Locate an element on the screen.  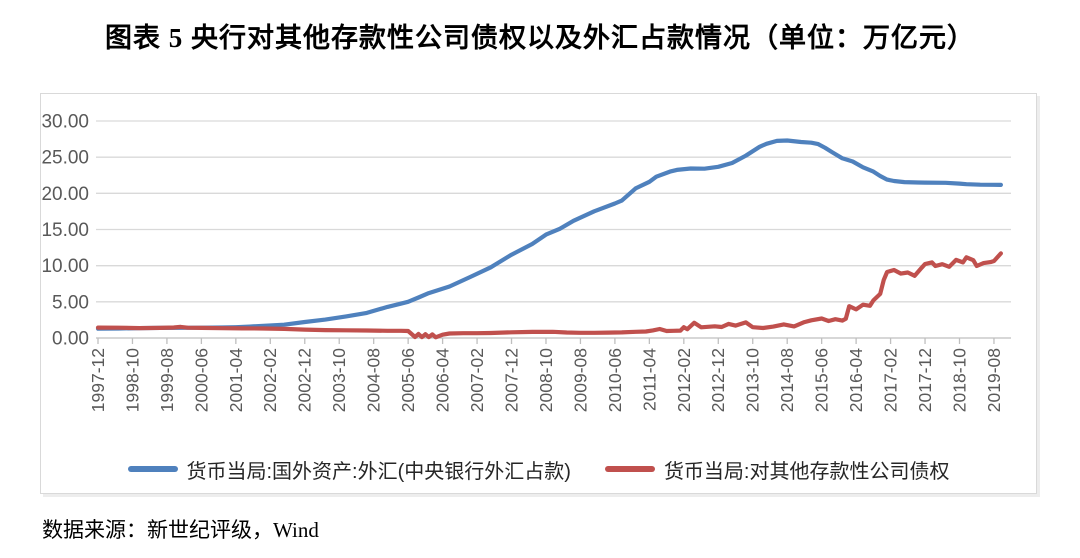
svg-text: 2007-02 is located at coordinates (477, 380).